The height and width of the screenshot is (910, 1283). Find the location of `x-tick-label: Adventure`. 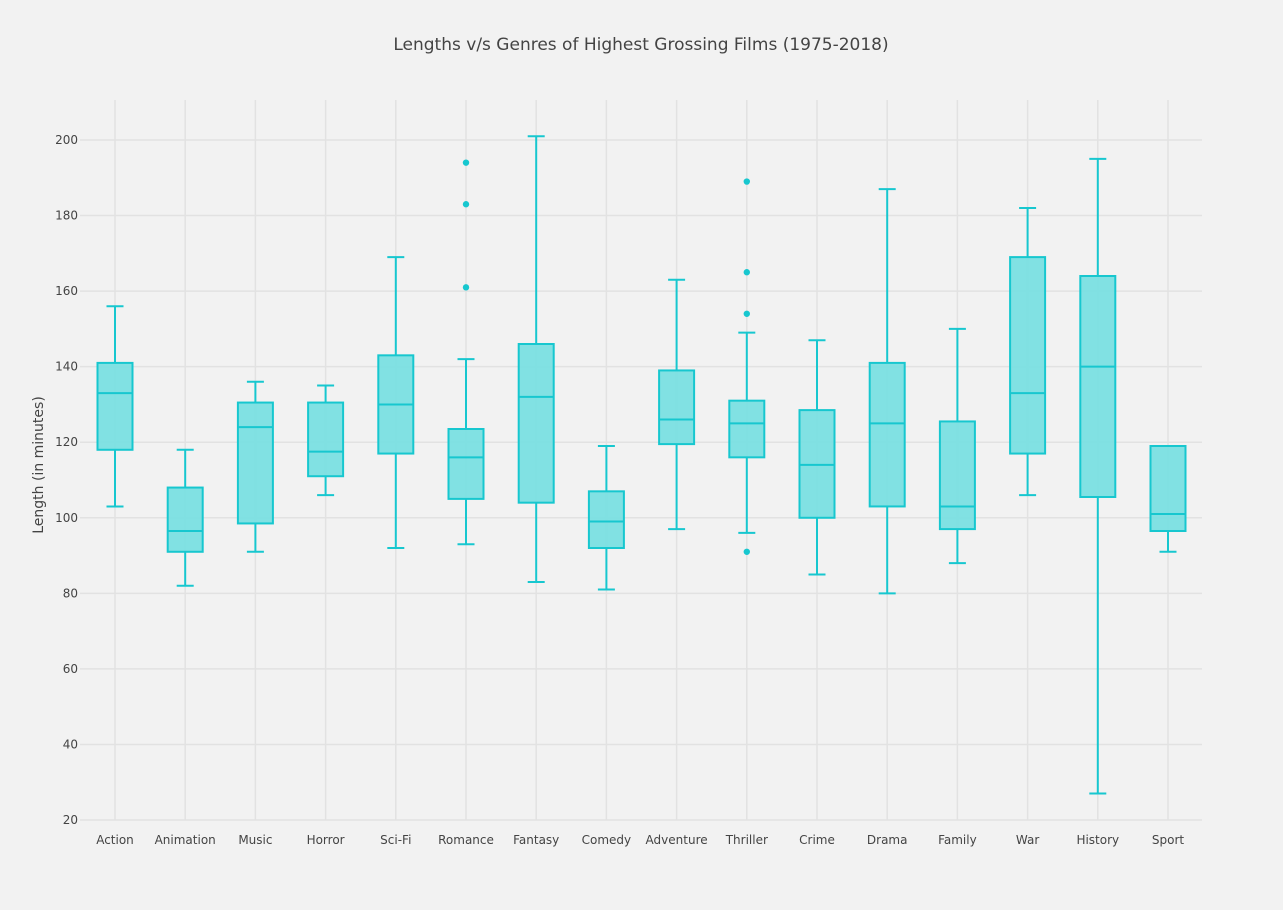

x-tick-label: Adventure is located at coordinates (677, 840).